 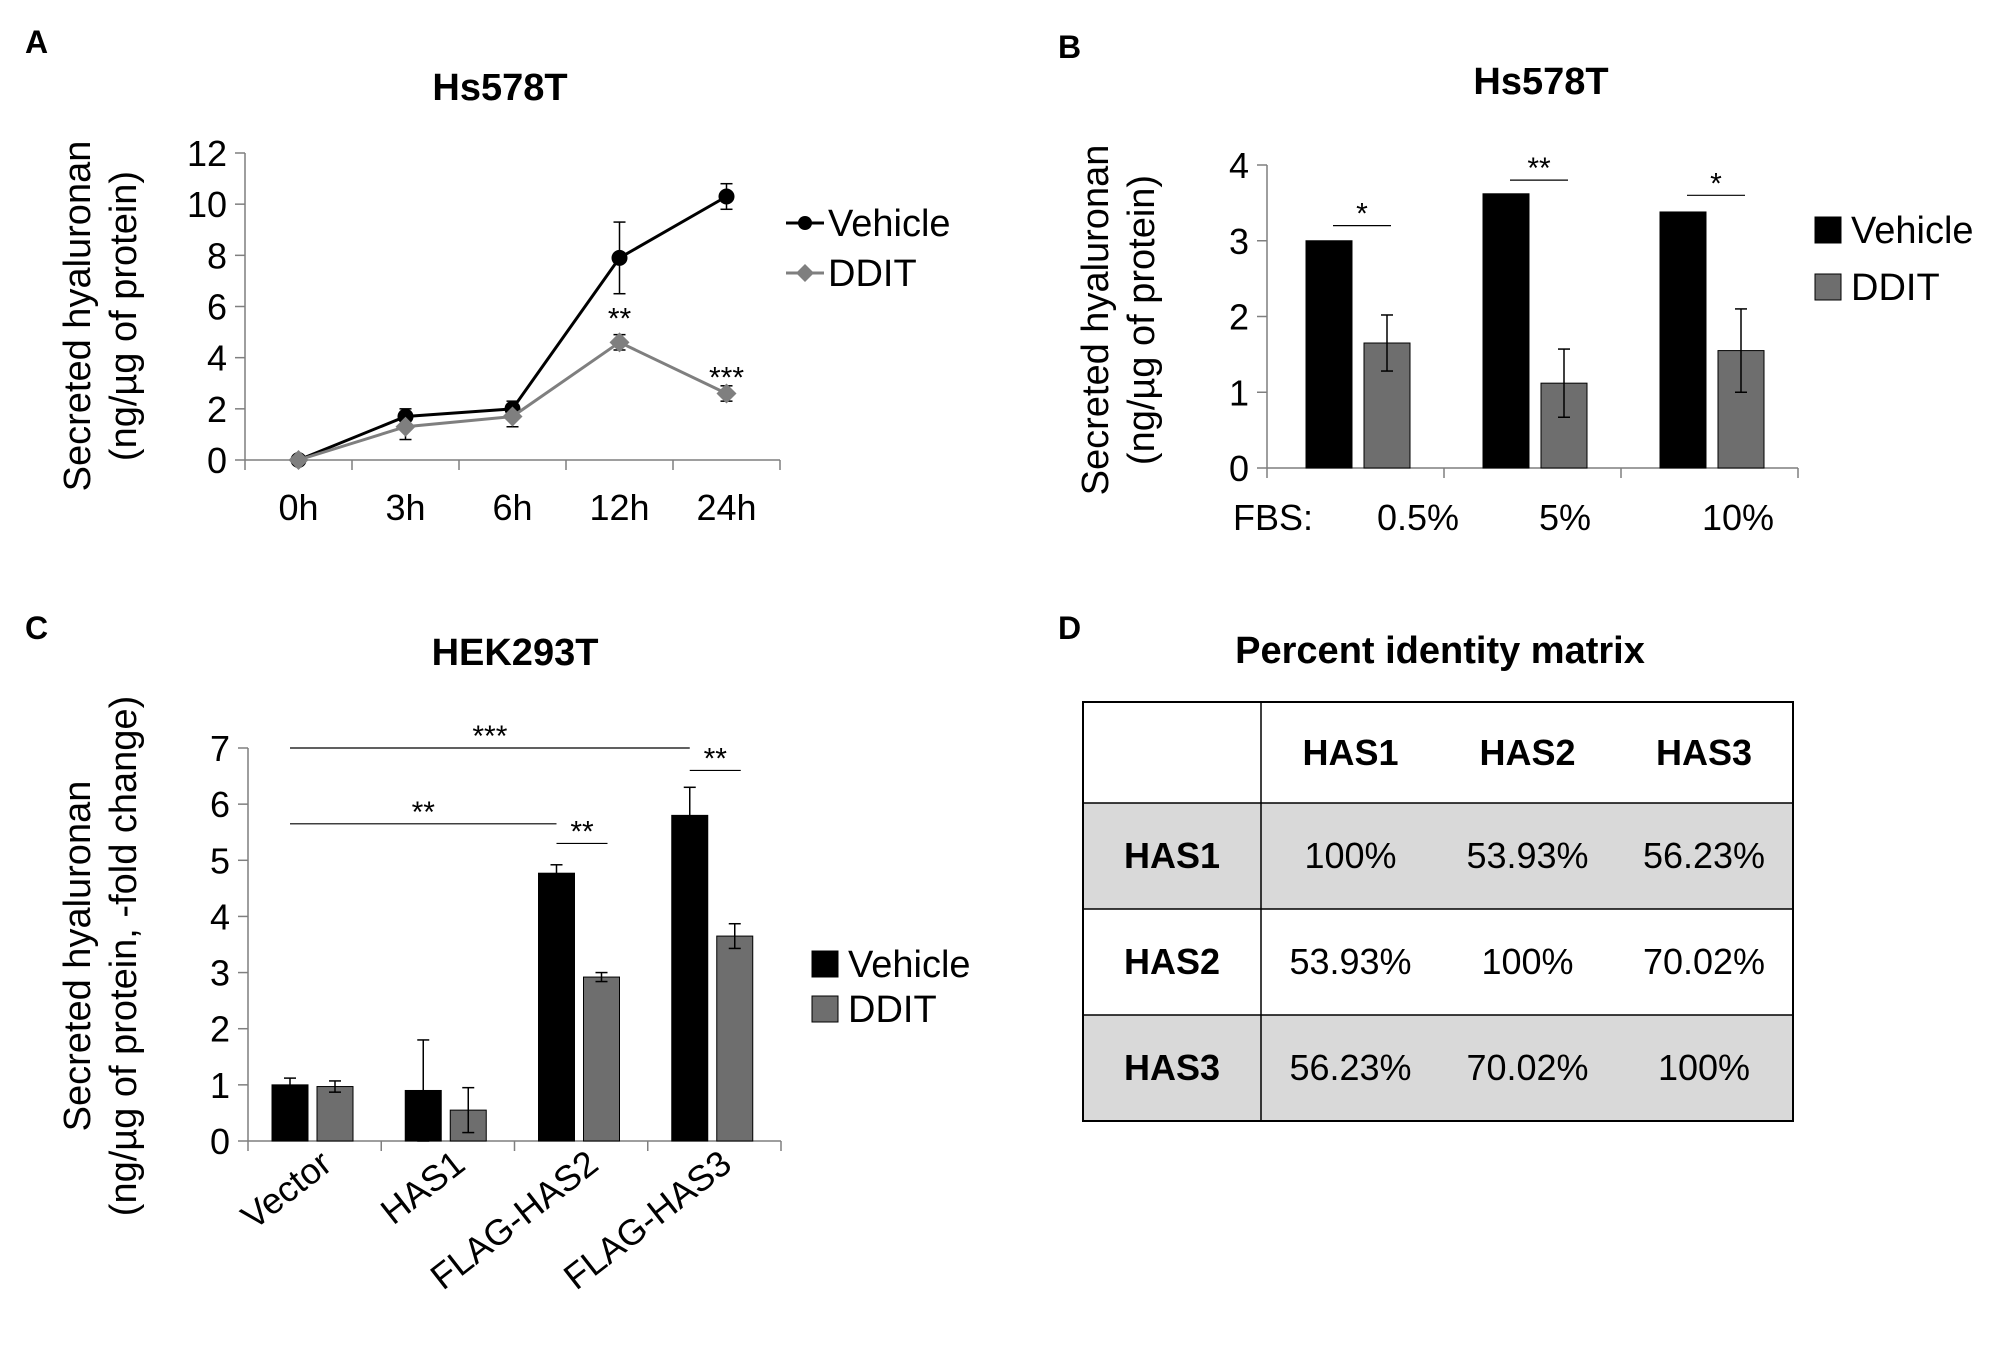 What do you see at coordinates (1704, 752) in the screenshot?
I see `table-column-header: HAS3` at bounding box center [1704, 752].